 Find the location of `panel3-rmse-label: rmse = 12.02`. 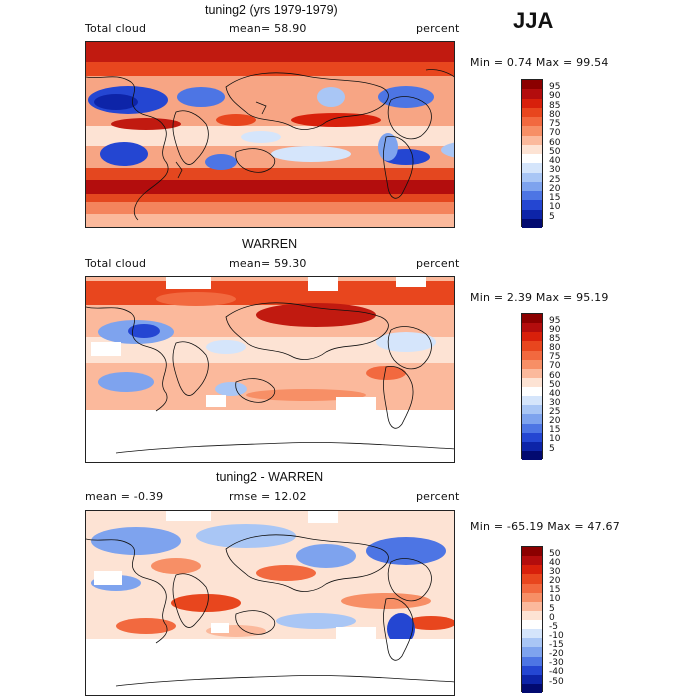

panel3-rmse-label: rmse = 12.02 is located at coordinates (268, 496).